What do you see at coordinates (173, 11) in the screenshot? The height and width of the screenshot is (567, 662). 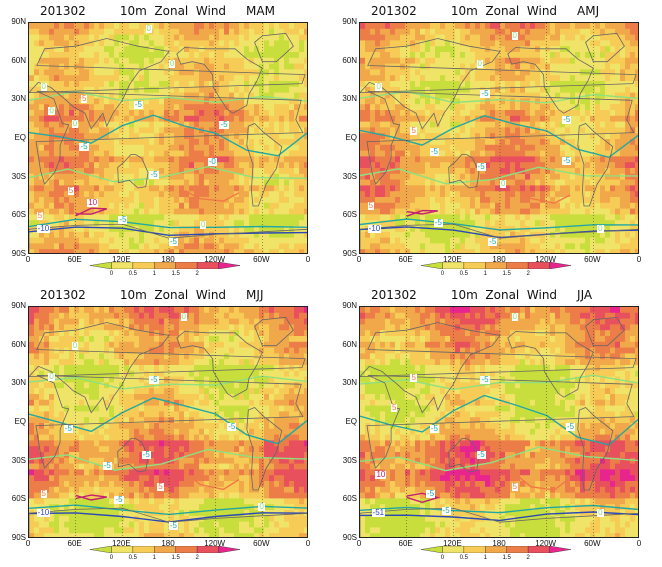 I see `title-variable: 10m Zonal Wind` at bounding box center [173, 11].